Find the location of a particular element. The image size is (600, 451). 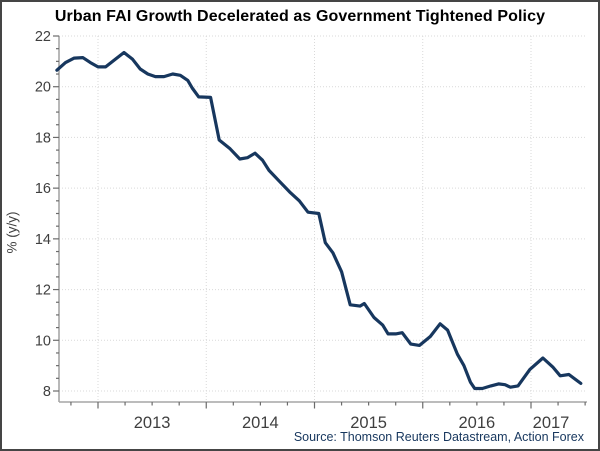

y-tick-label: 12 is located at coordinates (43, 291).